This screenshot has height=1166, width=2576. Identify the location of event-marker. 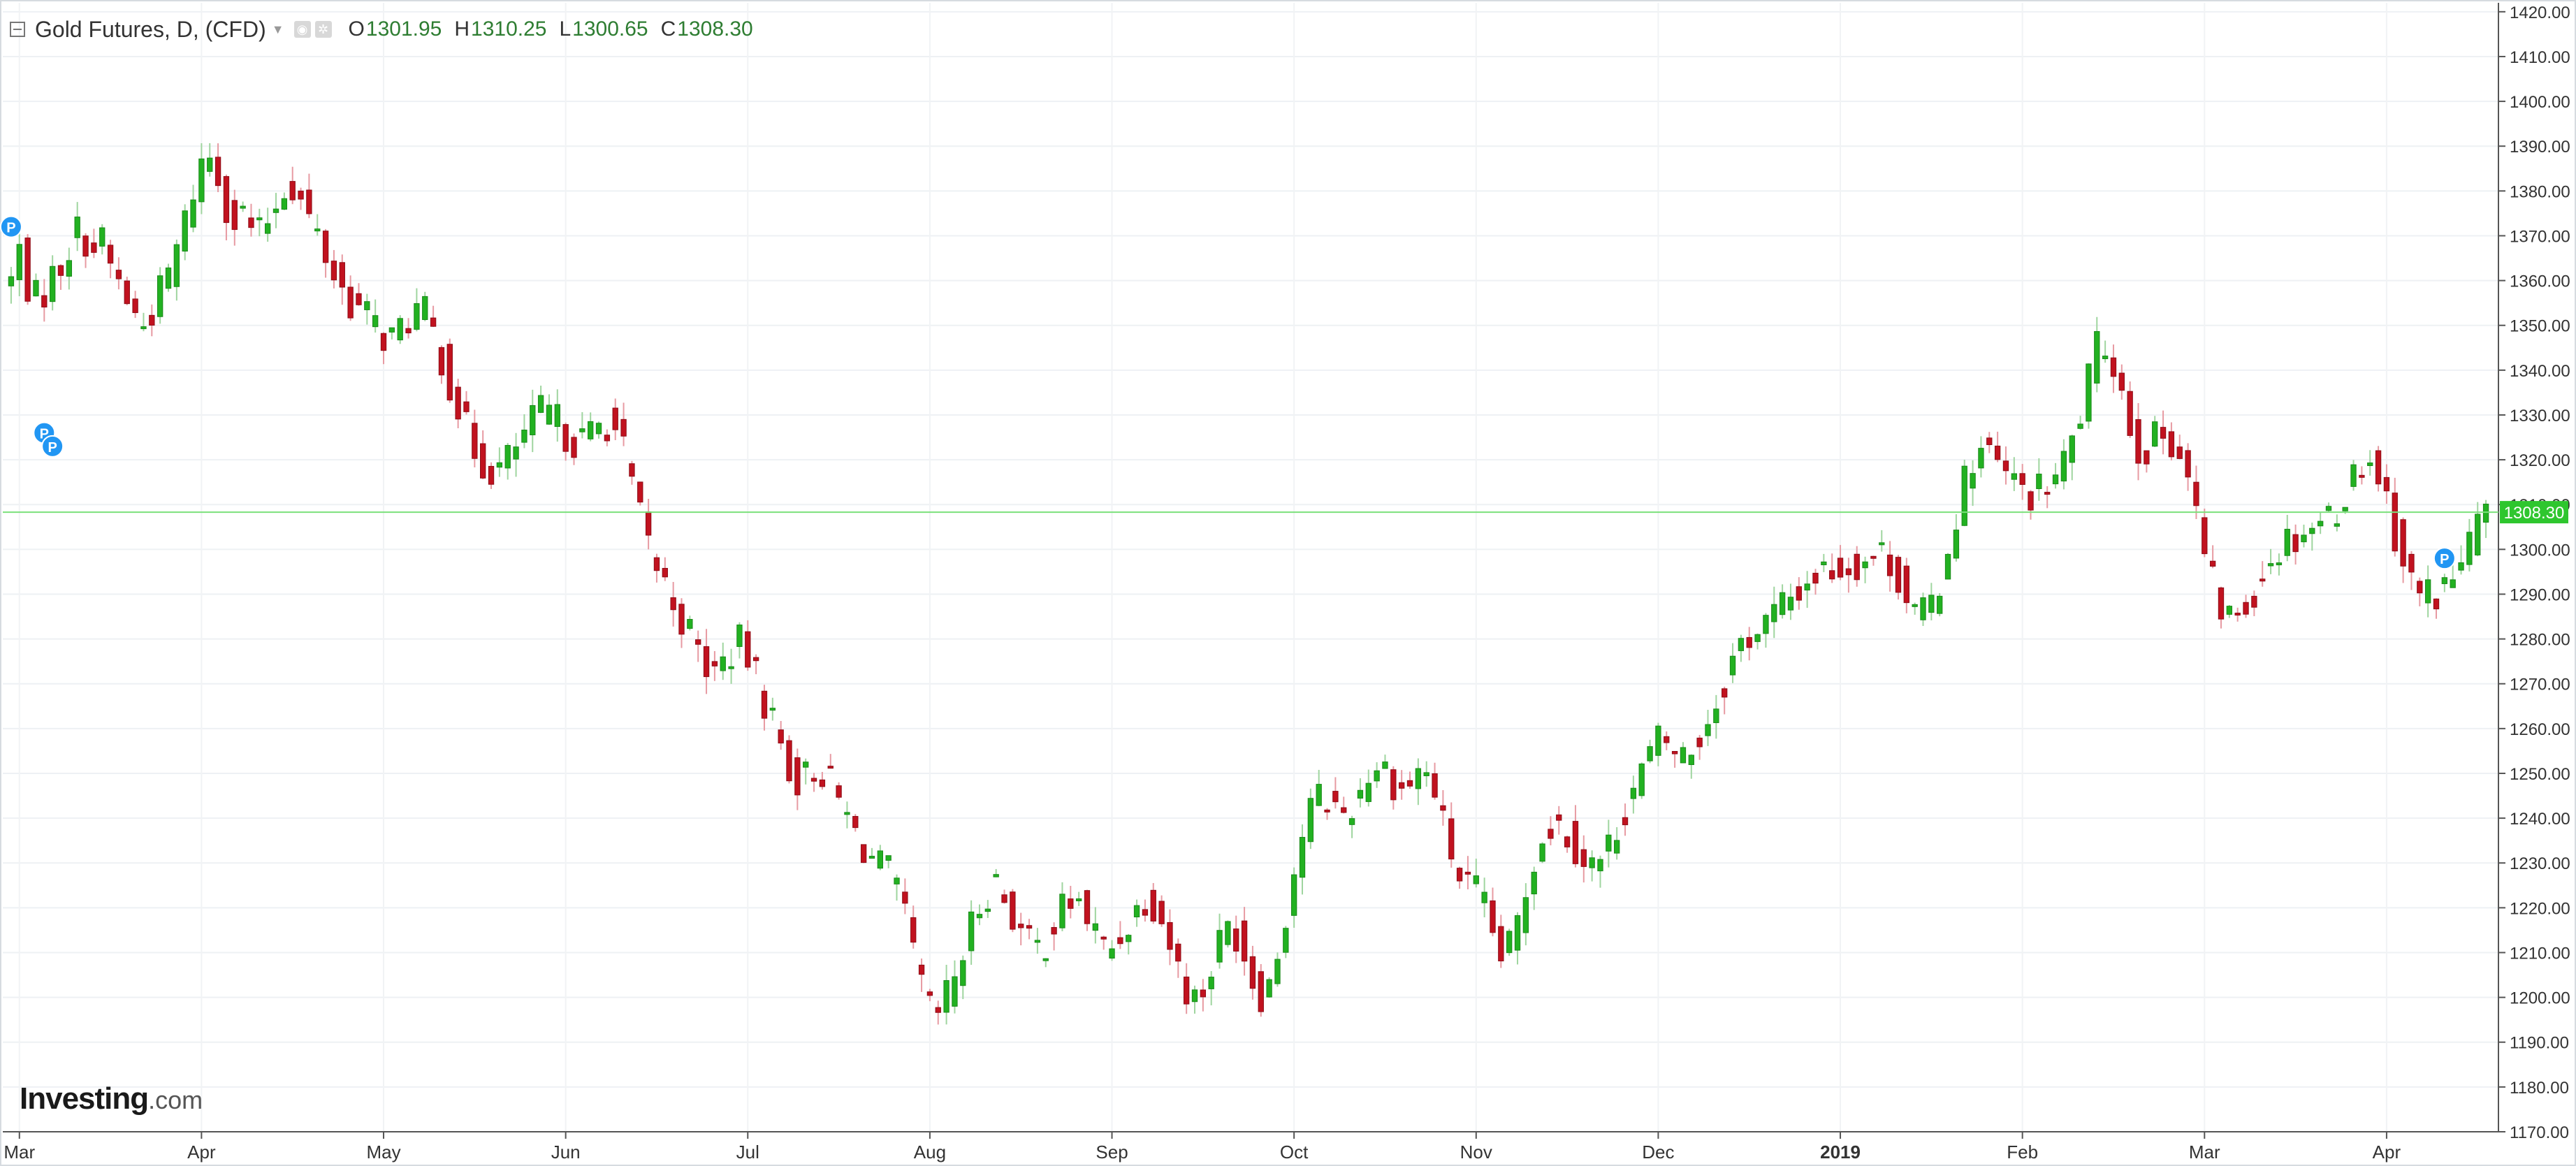
(52, 447).